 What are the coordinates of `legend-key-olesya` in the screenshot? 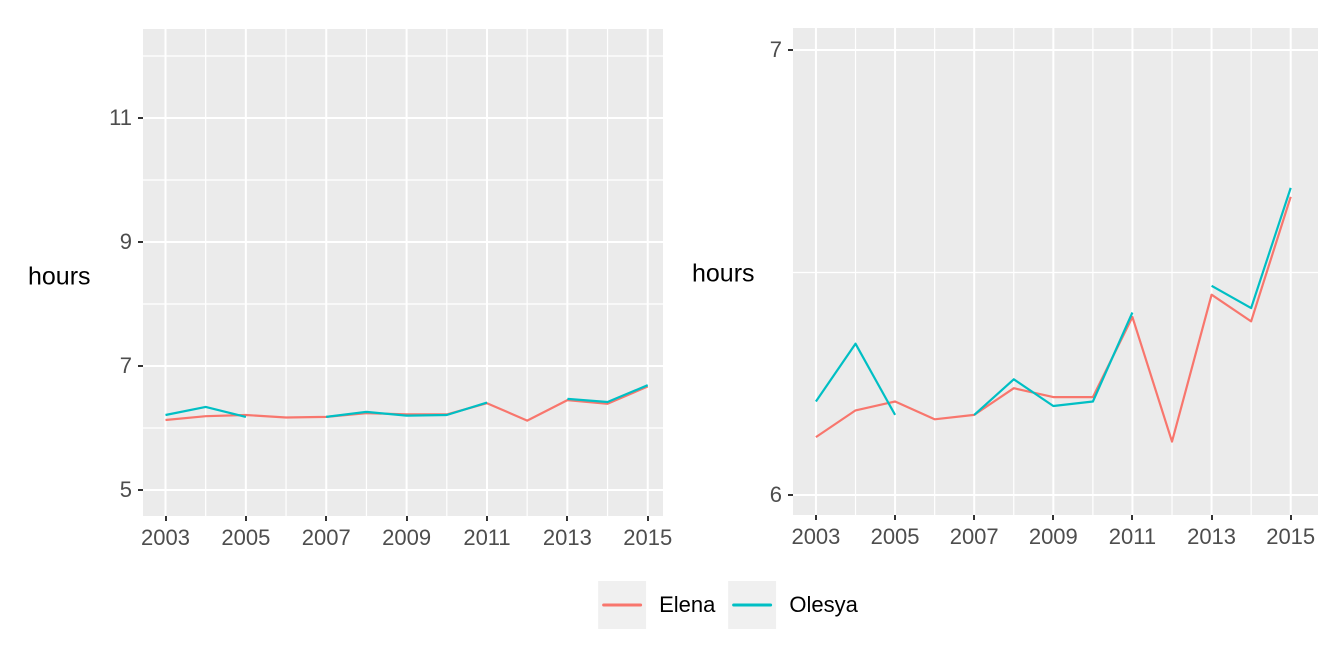 It's located at (752, 605).